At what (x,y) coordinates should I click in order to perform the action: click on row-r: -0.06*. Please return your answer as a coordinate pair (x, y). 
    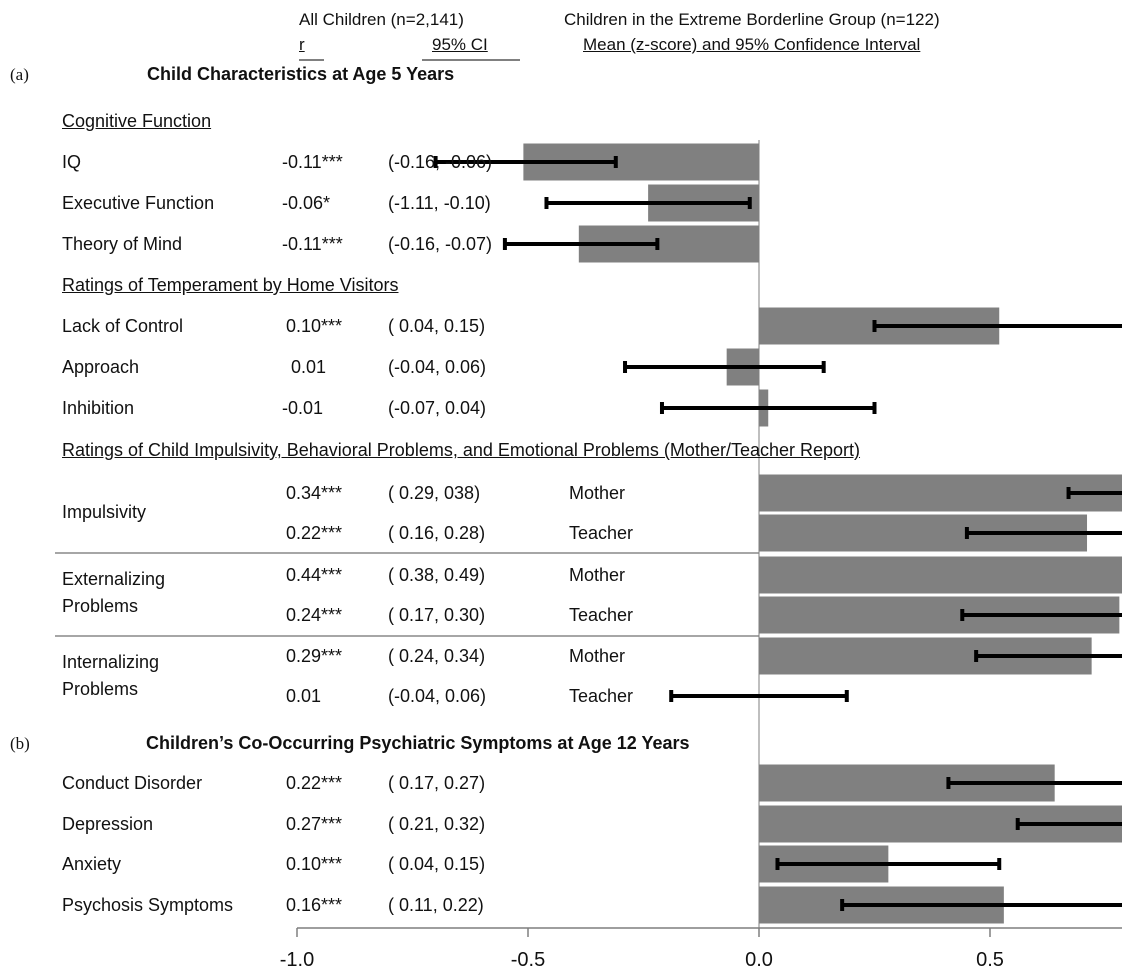
    Looking at the image, I should click on (306, 203).